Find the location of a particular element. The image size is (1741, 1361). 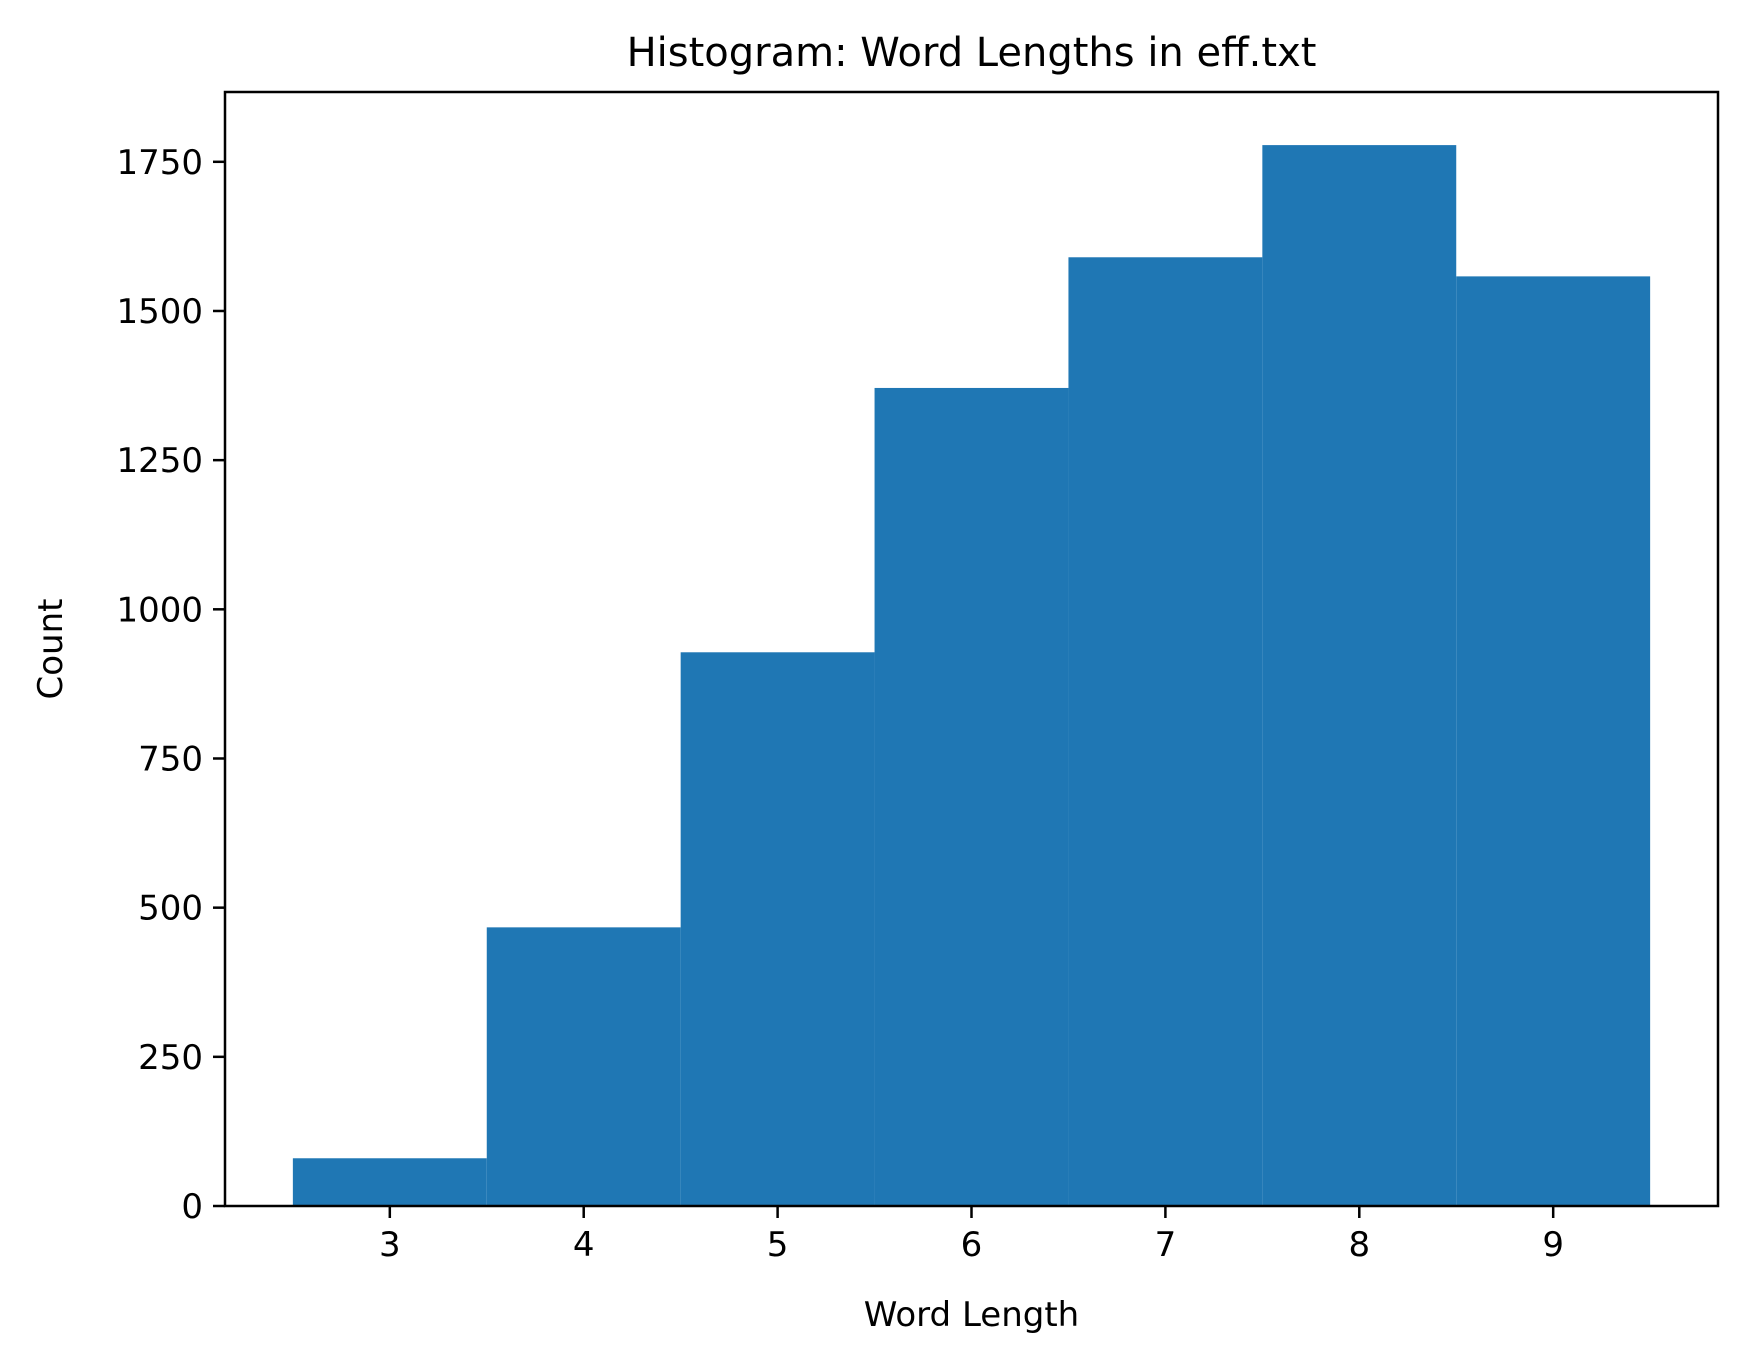

x-ticks: 3 4 5 6 7 8 9 is located at coordinates (971, 1235).